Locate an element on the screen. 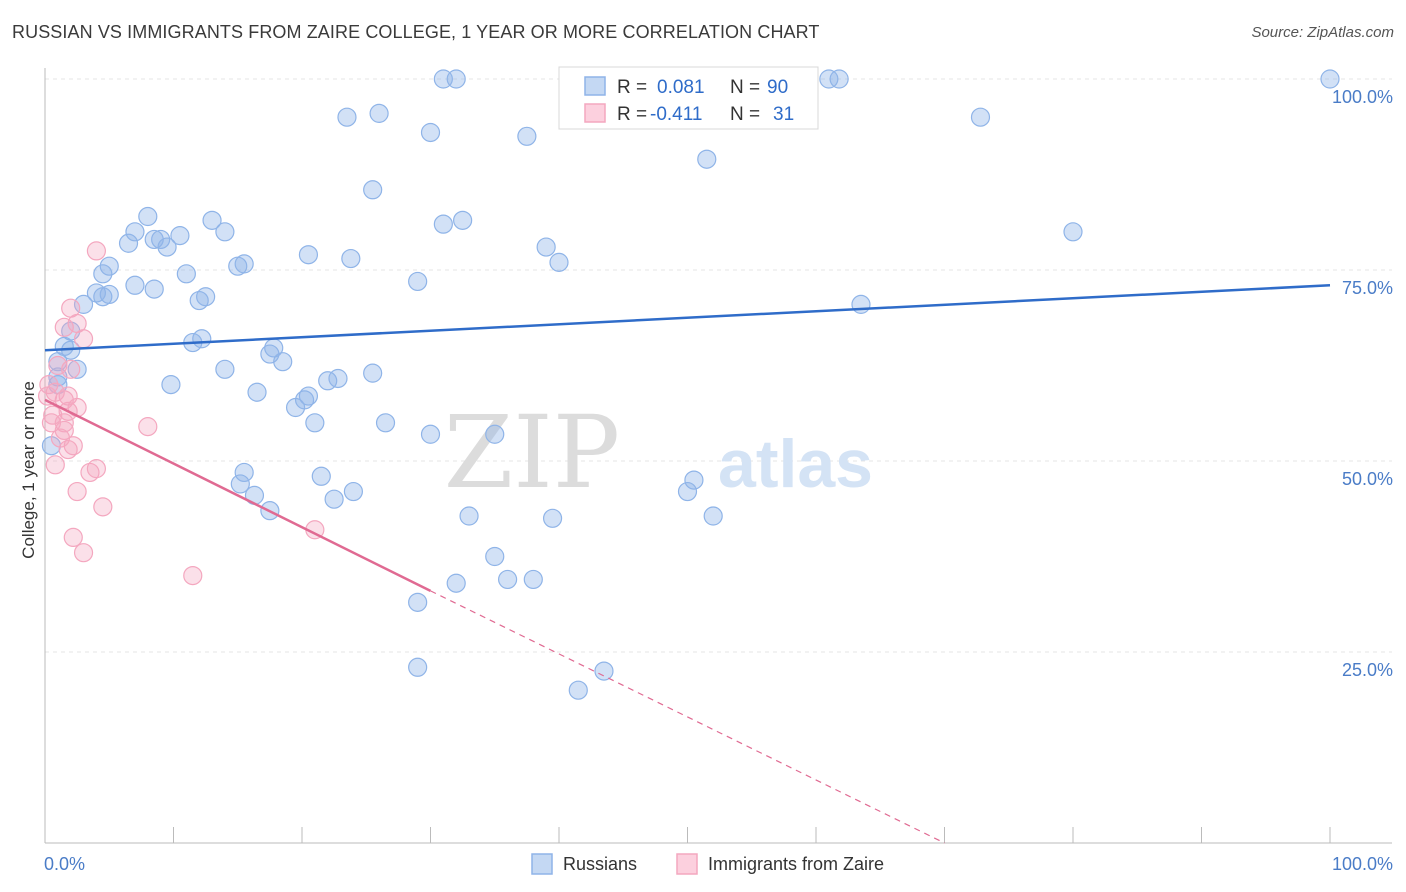 The height and width of the screenshot is (892, 1406). legend-swatch-russians is located at coordinates (595, 86).